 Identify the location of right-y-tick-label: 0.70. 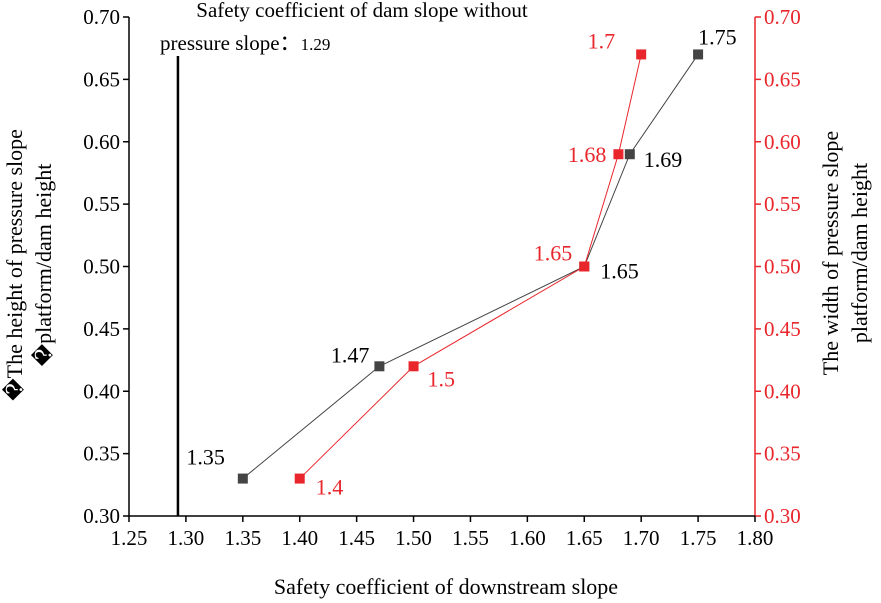
(782, 17).